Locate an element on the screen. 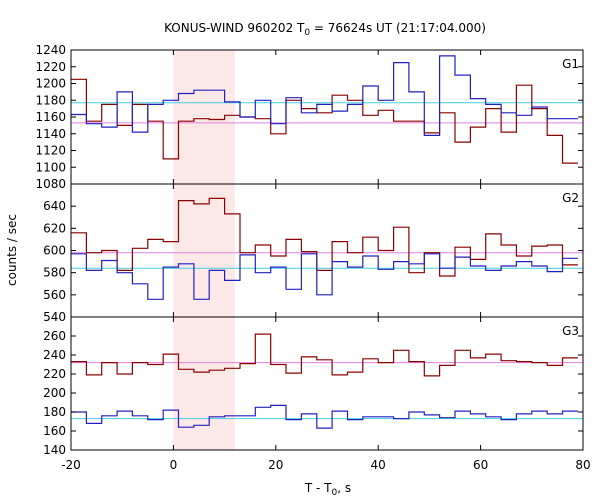 The width and height of the screenshot is (600, 500). x-tick-label: 60 is located at coordinates (480, 465).